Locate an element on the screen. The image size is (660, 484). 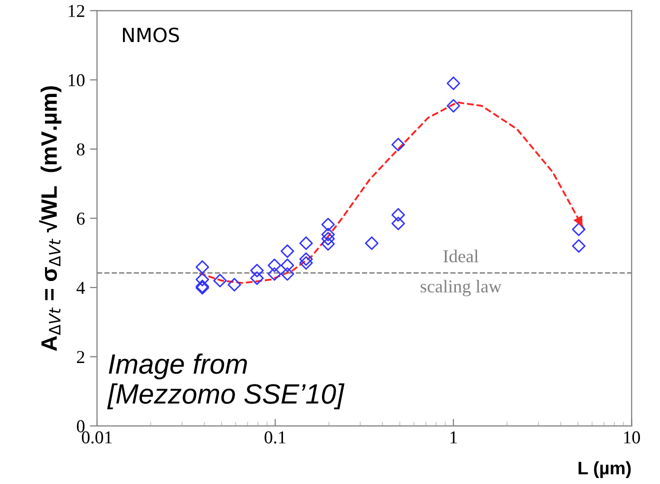
annotation: Image from [Mezzomo SSE’10] is located at coordinates (225, 381).